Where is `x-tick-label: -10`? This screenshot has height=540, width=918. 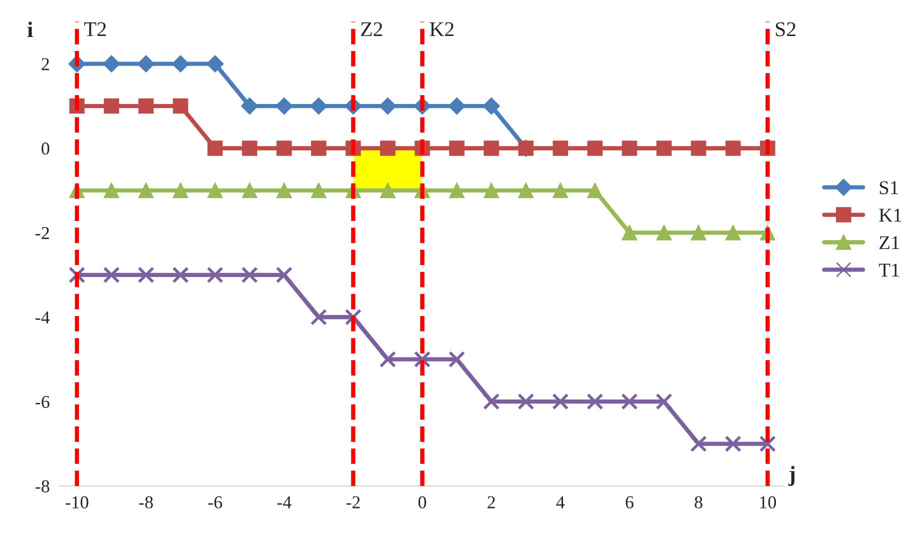
x-tick-label: -10 is located at coordinates (77, 502).